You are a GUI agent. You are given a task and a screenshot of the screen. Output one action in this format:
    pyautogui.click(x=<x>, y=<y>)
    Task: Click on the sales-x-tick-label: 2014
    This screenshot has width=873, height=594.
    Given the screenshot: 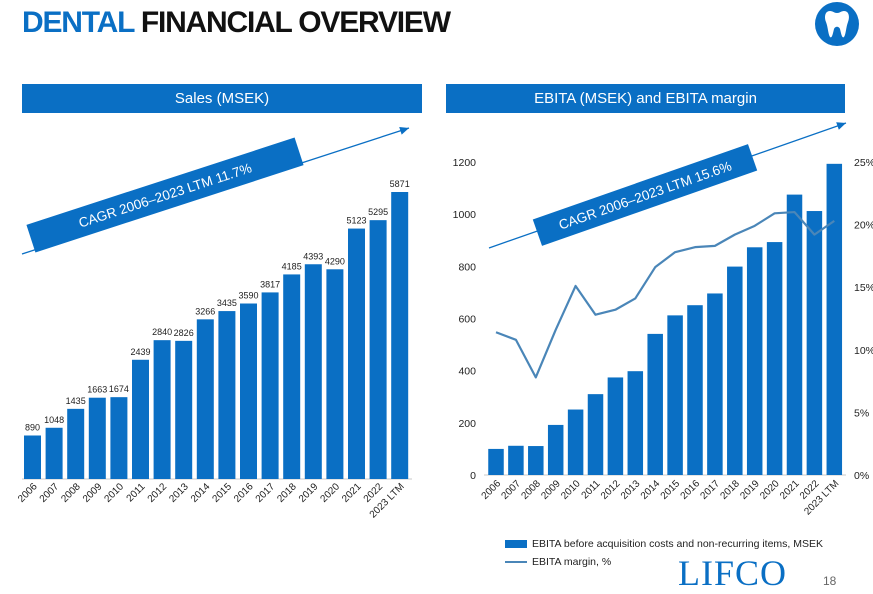 What is the action you would take?
    pyautogui.click(x=201, y=493)
    